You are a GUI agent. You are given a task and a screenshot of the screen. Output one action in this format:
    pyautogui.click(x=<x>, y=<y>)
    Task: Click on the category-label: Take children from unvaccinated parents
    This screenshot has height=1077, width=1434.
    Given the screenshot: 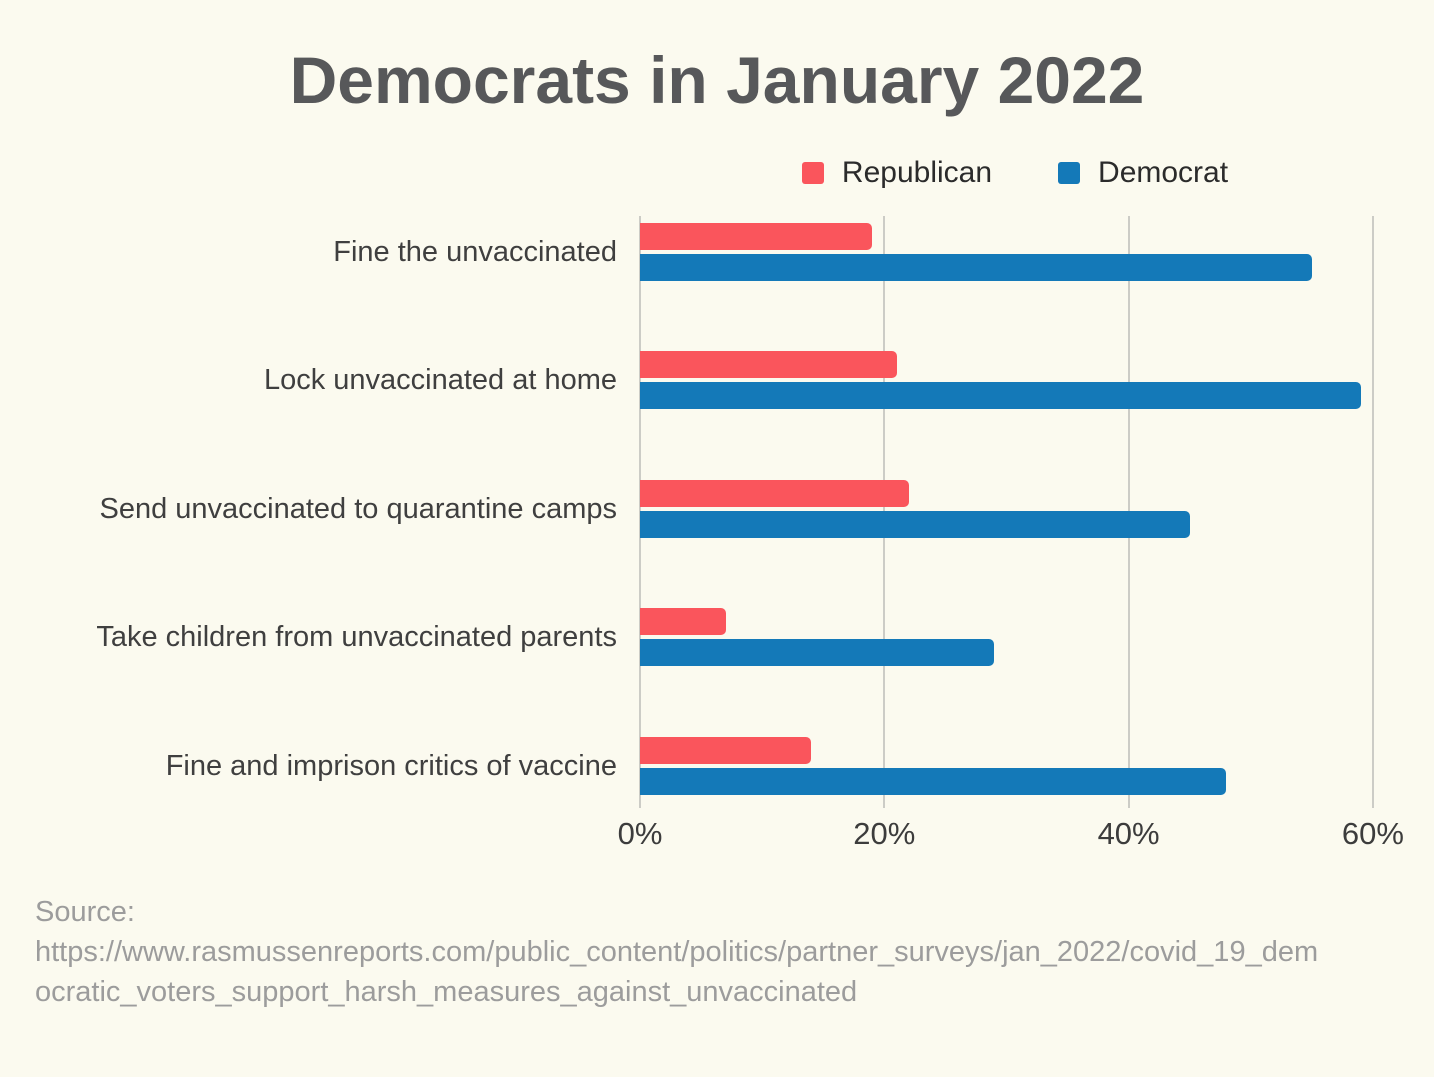 What is the action you would take?
    pyautogui.click(x=356, y=637)
    